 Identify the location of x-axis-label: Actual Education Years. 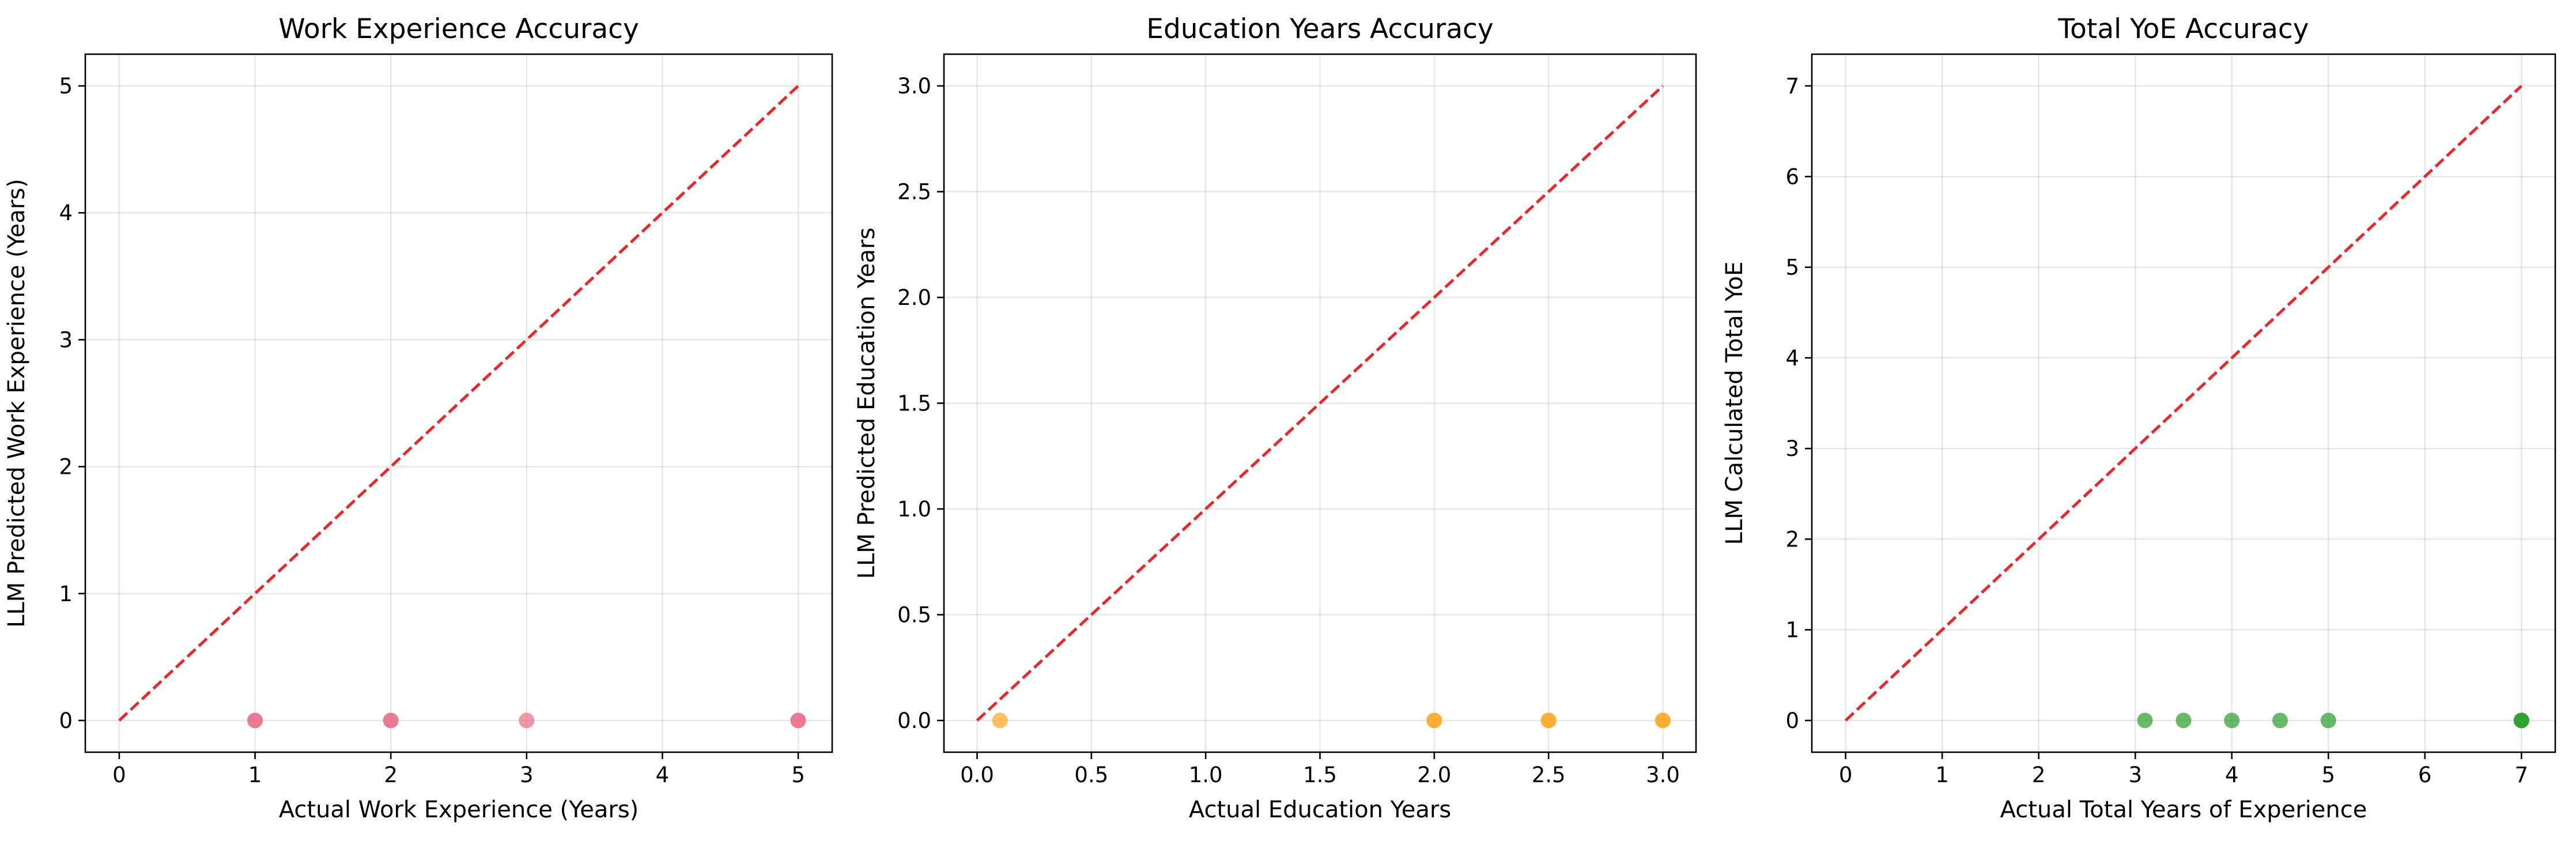
(1320, 810).